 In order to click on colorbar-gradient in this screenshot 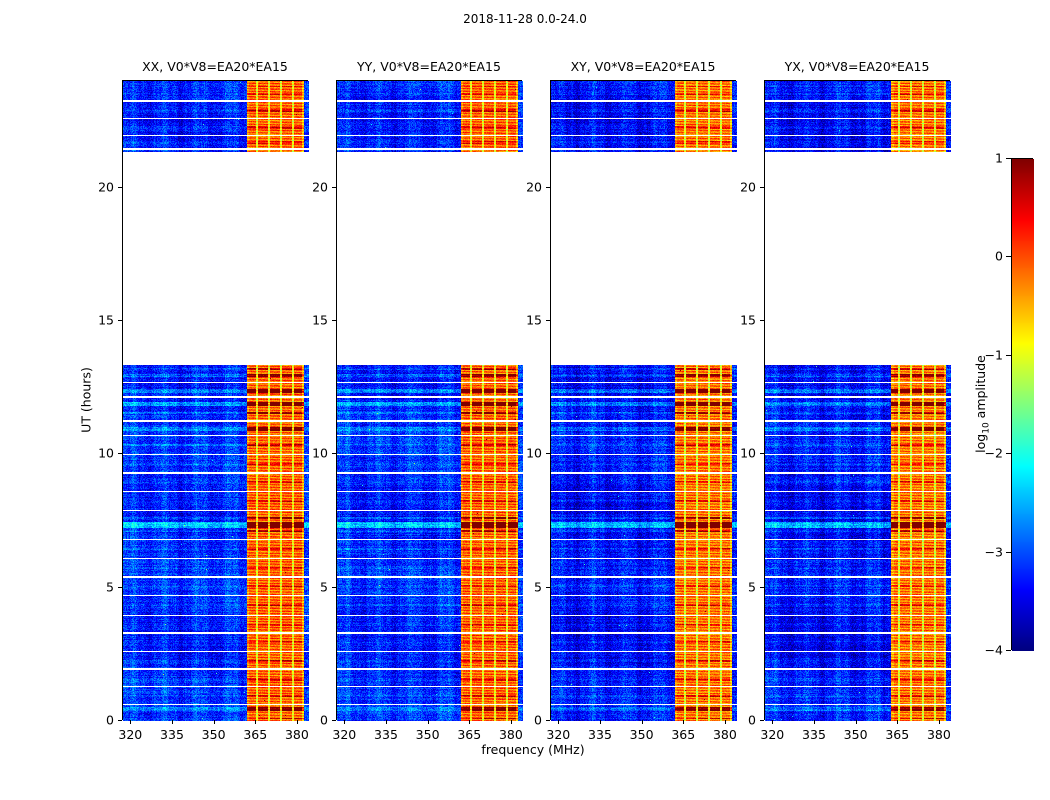, I will do `click(1023, 405)`.